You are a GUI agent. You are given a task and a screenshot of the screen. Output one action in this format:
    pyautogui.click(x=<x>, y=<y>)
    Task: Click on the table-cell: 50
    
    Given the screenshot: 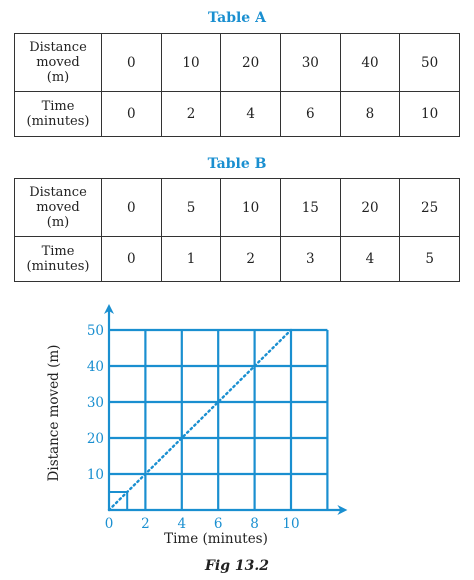 What is the action you would take?
    pyautogui.click(x=429, y=62)
    